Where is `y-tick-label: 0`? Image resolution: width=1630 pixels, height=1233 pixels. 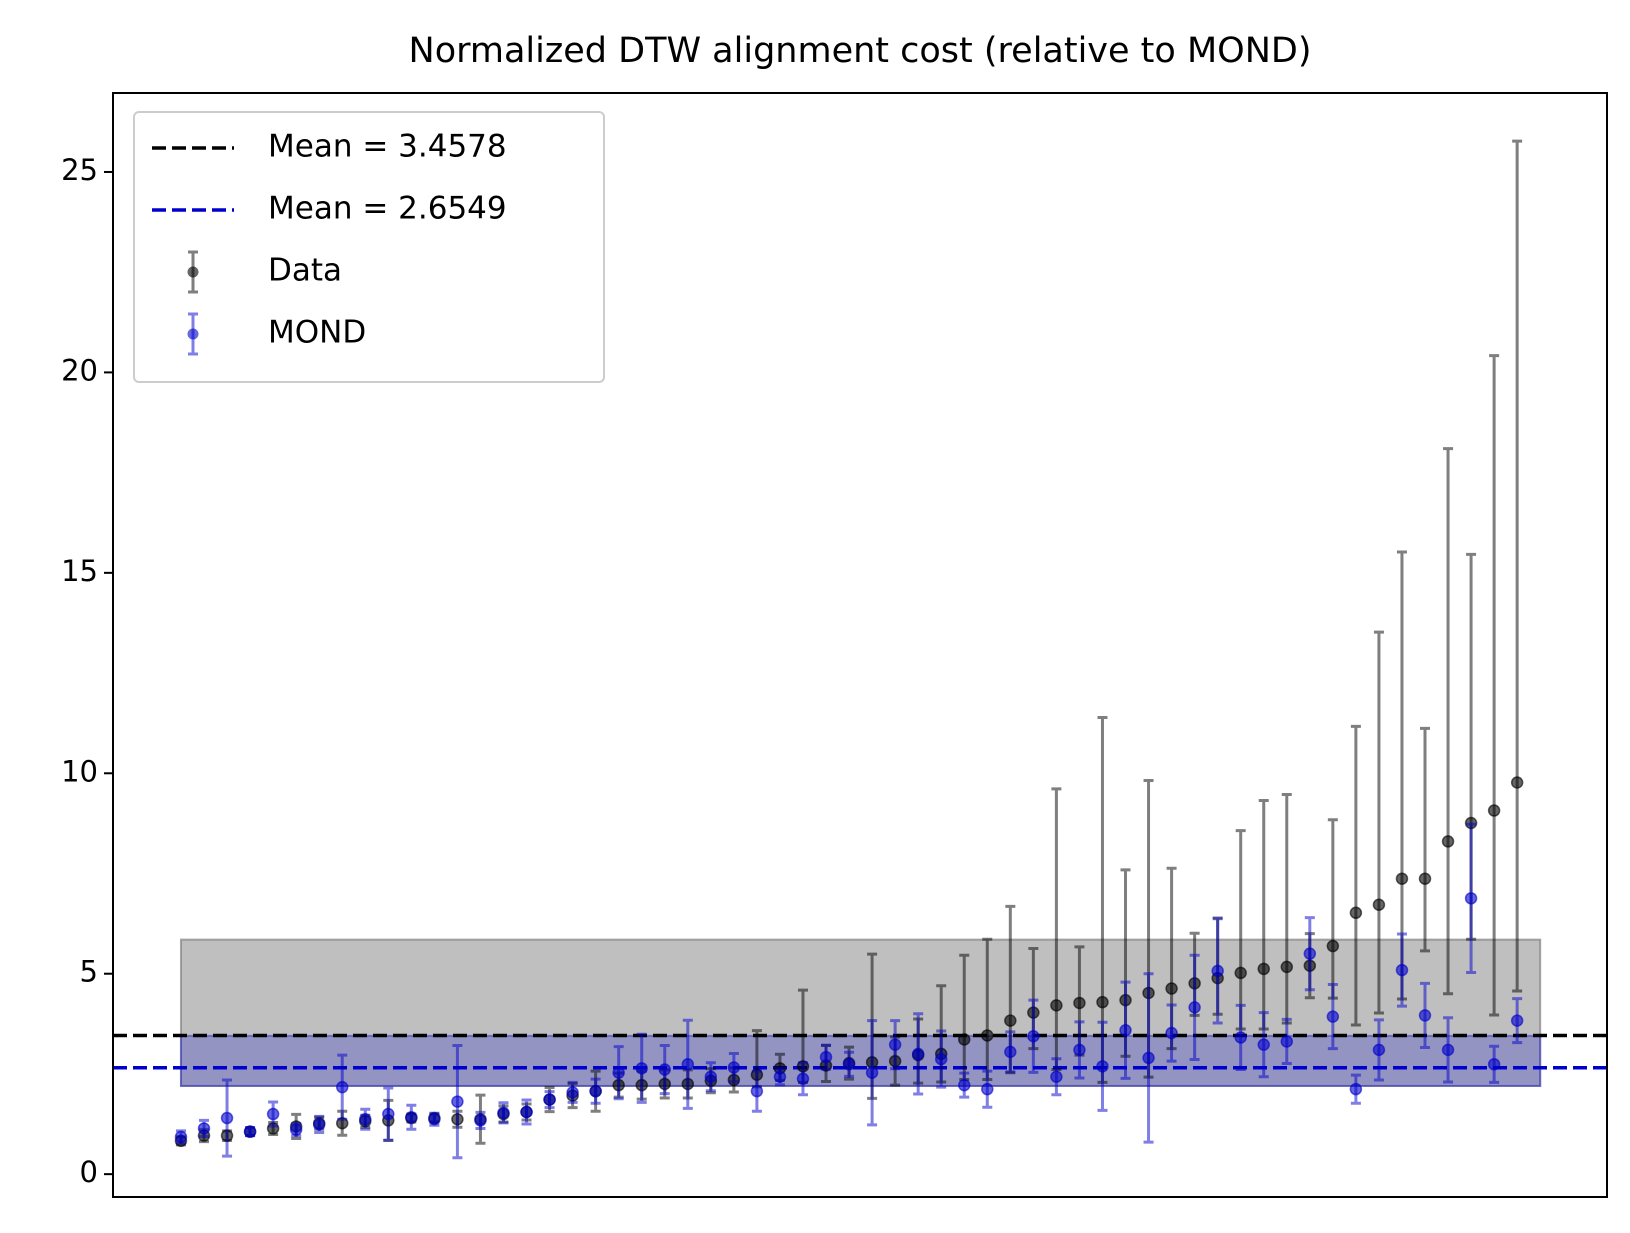 y-tick-label: 0 is located at coordinates (89, 1172).